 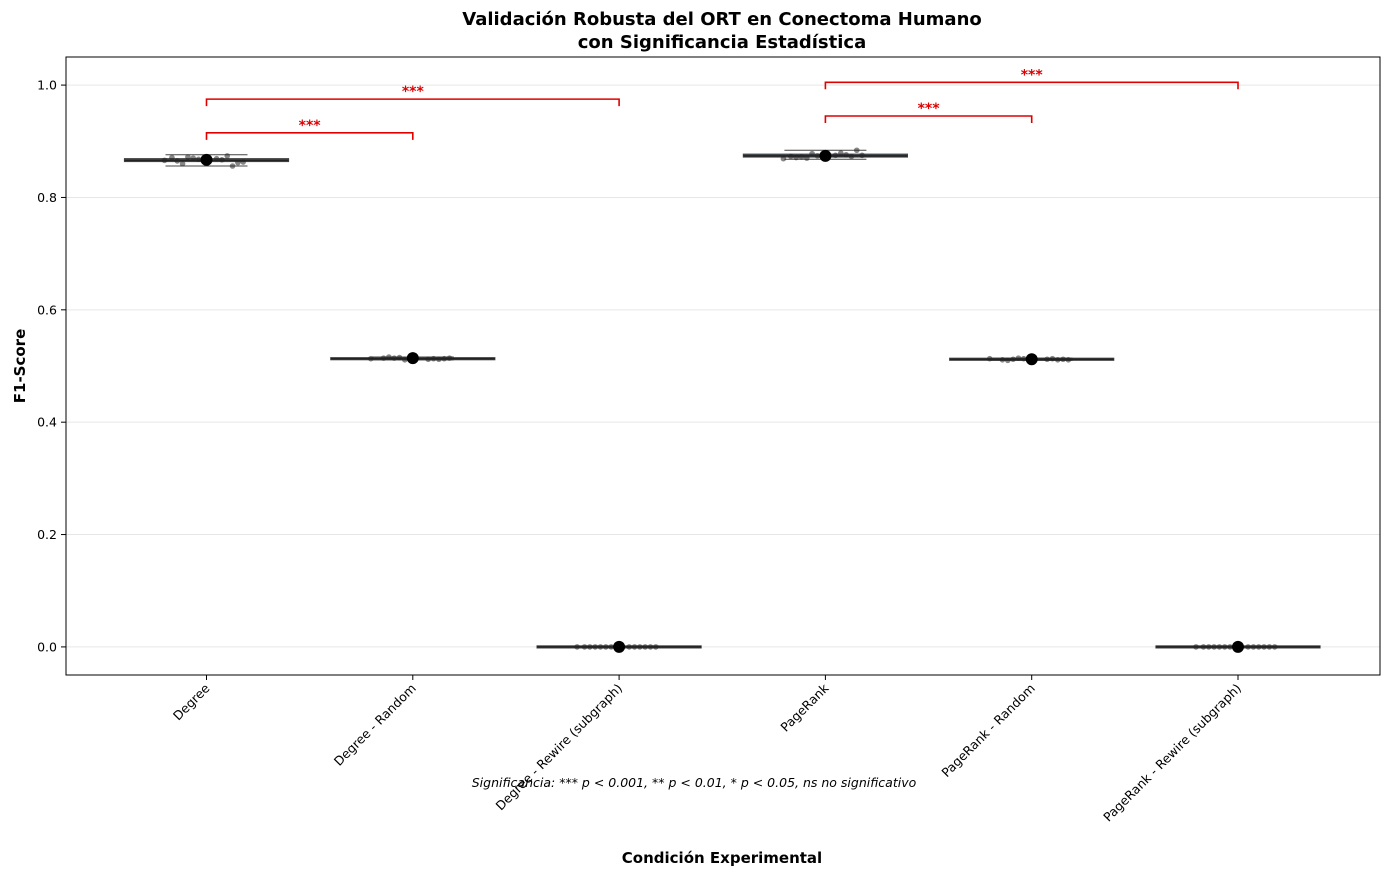 I want to click on x-axis-label: Condición Experimental, so click(x=722, y=858).